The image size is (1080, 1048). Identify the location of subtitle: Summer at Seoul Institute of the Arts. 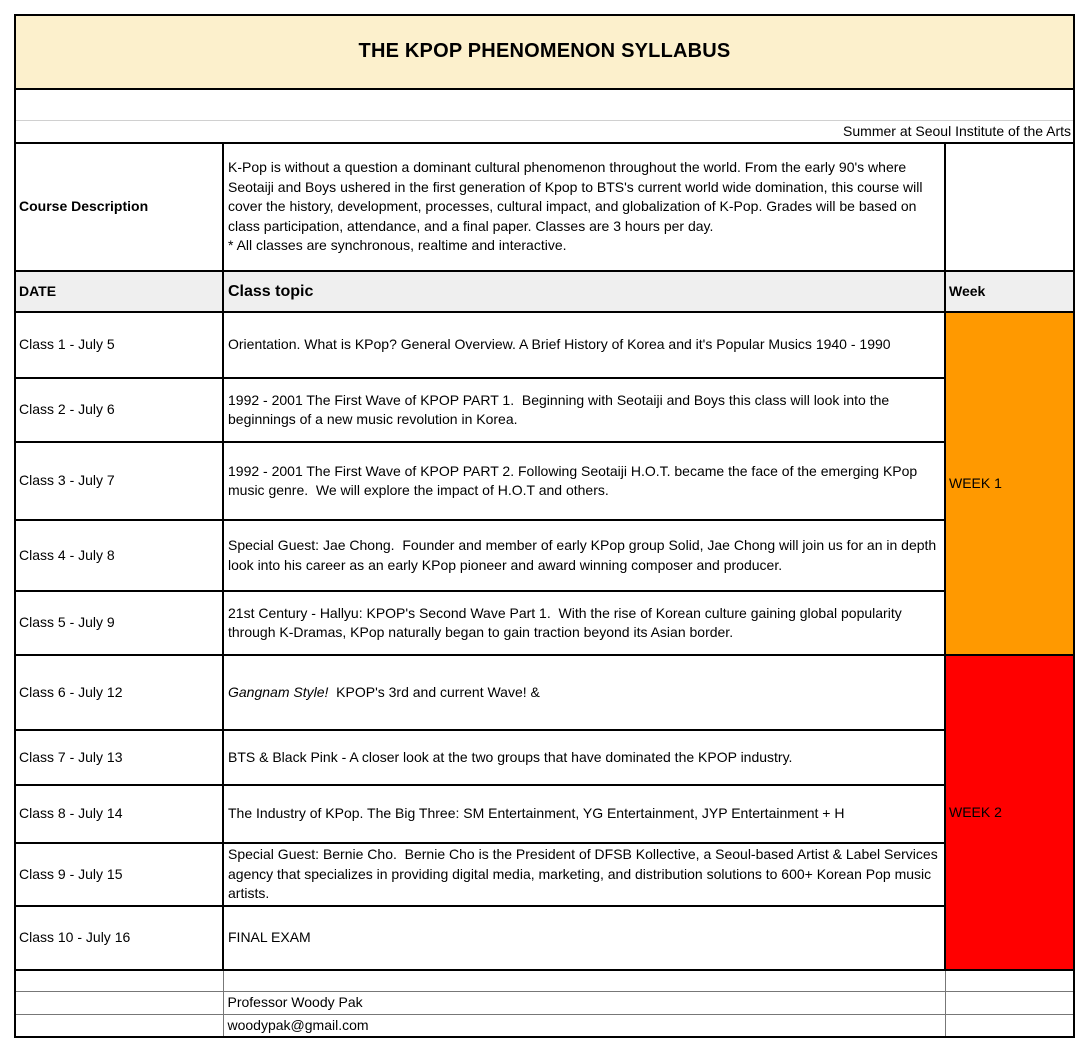
(545, 131).